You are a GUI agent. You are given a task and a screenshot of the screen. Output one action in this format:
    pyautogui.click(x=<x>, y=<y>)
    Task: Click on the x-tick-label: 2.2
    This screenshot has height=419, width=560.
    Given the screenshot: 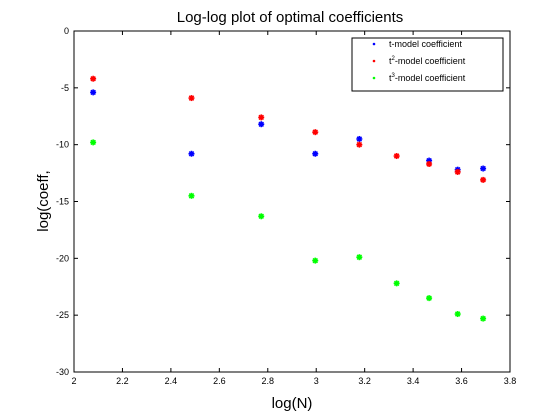 What is the action you would take?
    pyautogui.click(x=122, y=381)
    